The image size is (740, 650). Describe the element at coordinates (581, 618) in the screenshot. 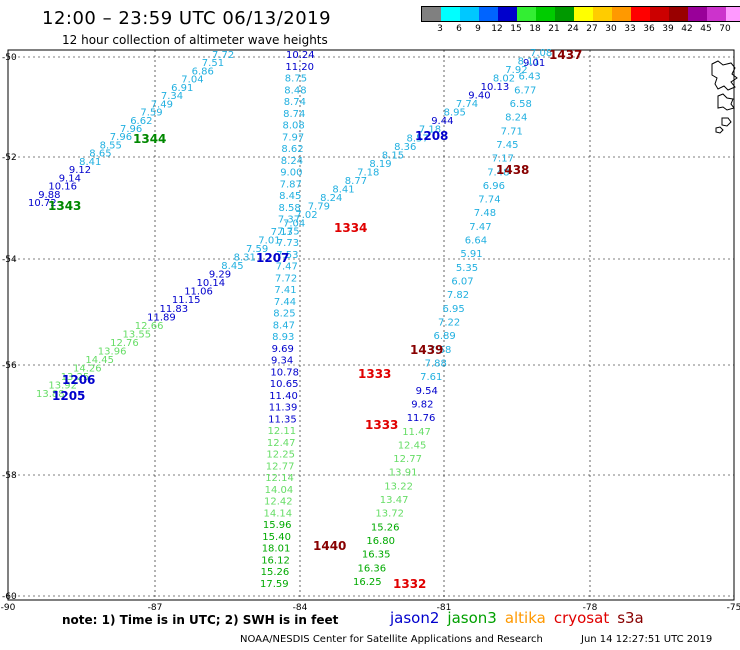

I see `satellite-key-cryosat: cryosat` at that location.